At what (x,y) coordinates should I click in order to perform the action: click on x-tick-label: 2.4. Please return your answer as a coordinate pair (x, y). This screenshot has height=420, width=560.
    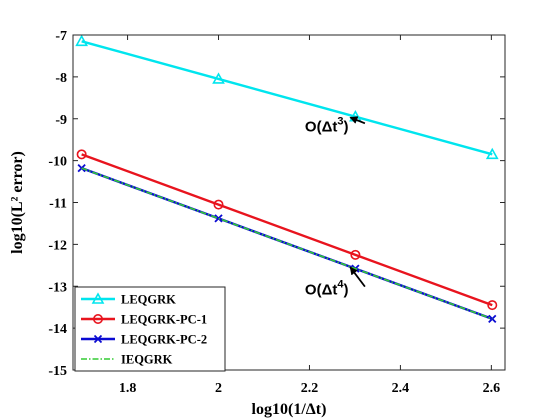
    Looking at the image, I should click on (401, 388).